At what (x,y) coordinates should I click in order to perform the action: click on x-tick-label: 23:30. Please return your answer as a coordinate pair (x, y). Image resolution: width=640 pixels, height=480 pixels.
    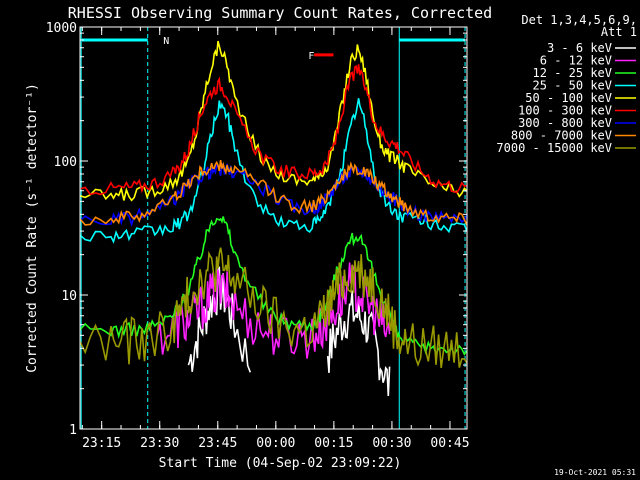
    Looking at the image, I should click on (159, 443).